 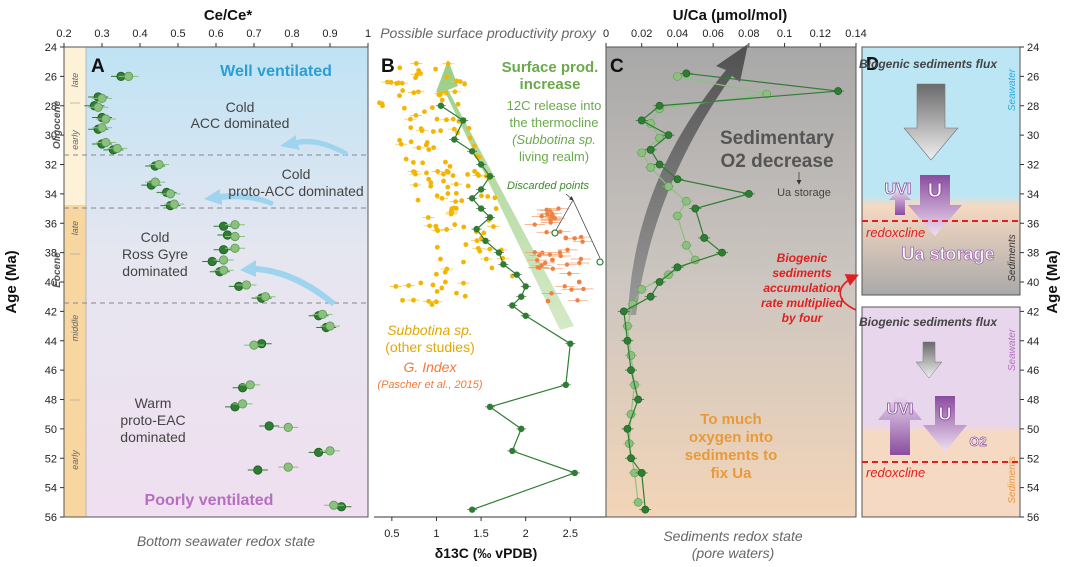 What do you see at coordinates (51, 371) in the screenshot?
I see `y-tick-label: 46` at bounding box center [51, 371].